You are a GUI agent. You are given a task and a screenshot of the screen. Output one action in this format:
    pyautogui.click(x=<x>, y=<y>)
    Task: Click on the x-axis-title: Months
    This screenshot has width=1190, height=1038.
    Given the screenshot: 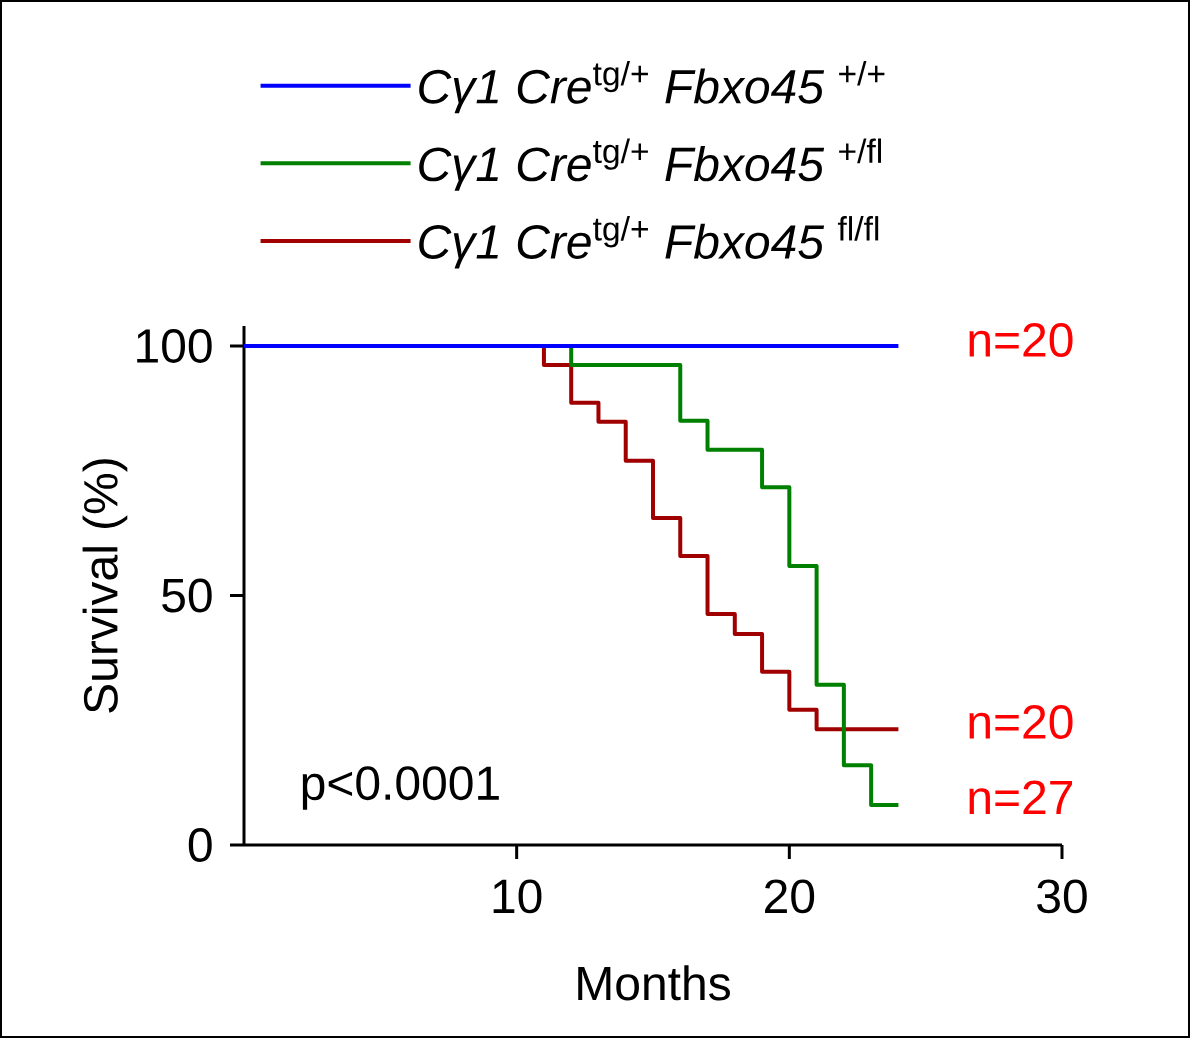 What is the action you would take?
    pyautogui.click(x=654, y=983)
    